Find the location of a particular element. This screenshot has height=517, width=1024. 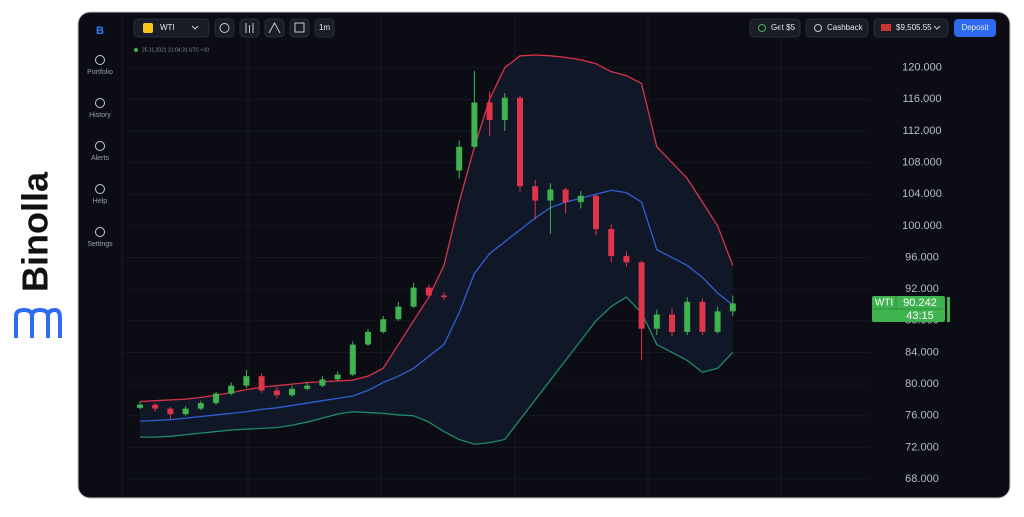

price-tag: WTI 90.242 43:15 is located at coordinates (911, 309).